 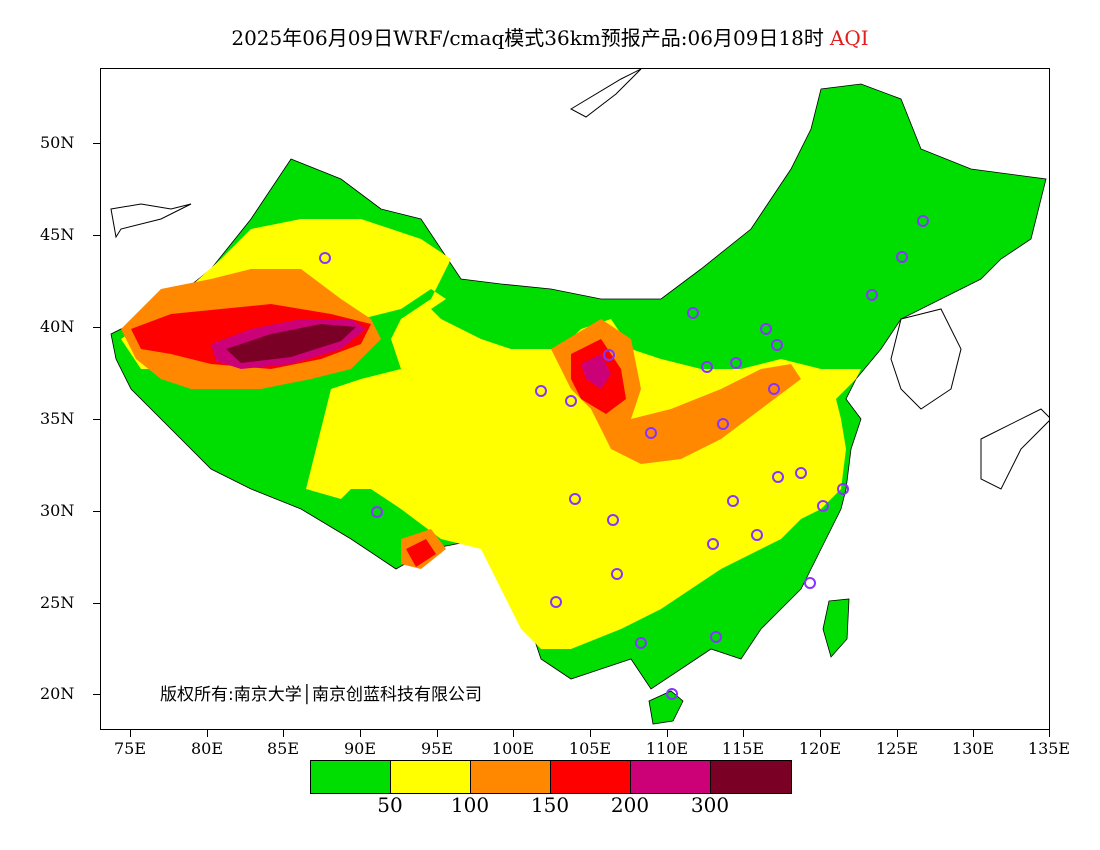 I want to click on x-axis-label: 130E, so click(x=973, y=748).